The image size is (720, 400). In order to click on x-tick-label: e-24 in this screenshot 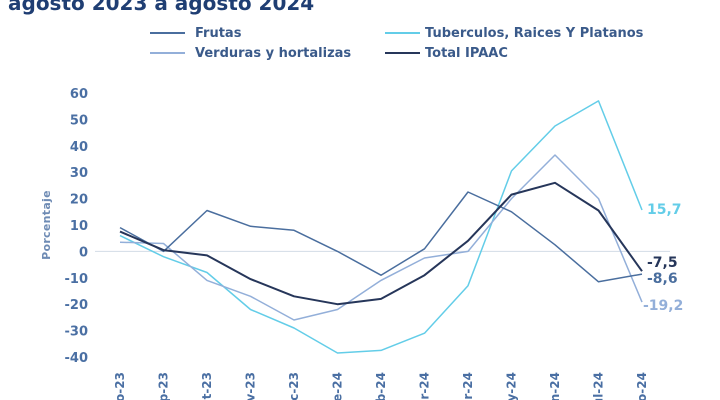, I will do `click(338, 386)`.